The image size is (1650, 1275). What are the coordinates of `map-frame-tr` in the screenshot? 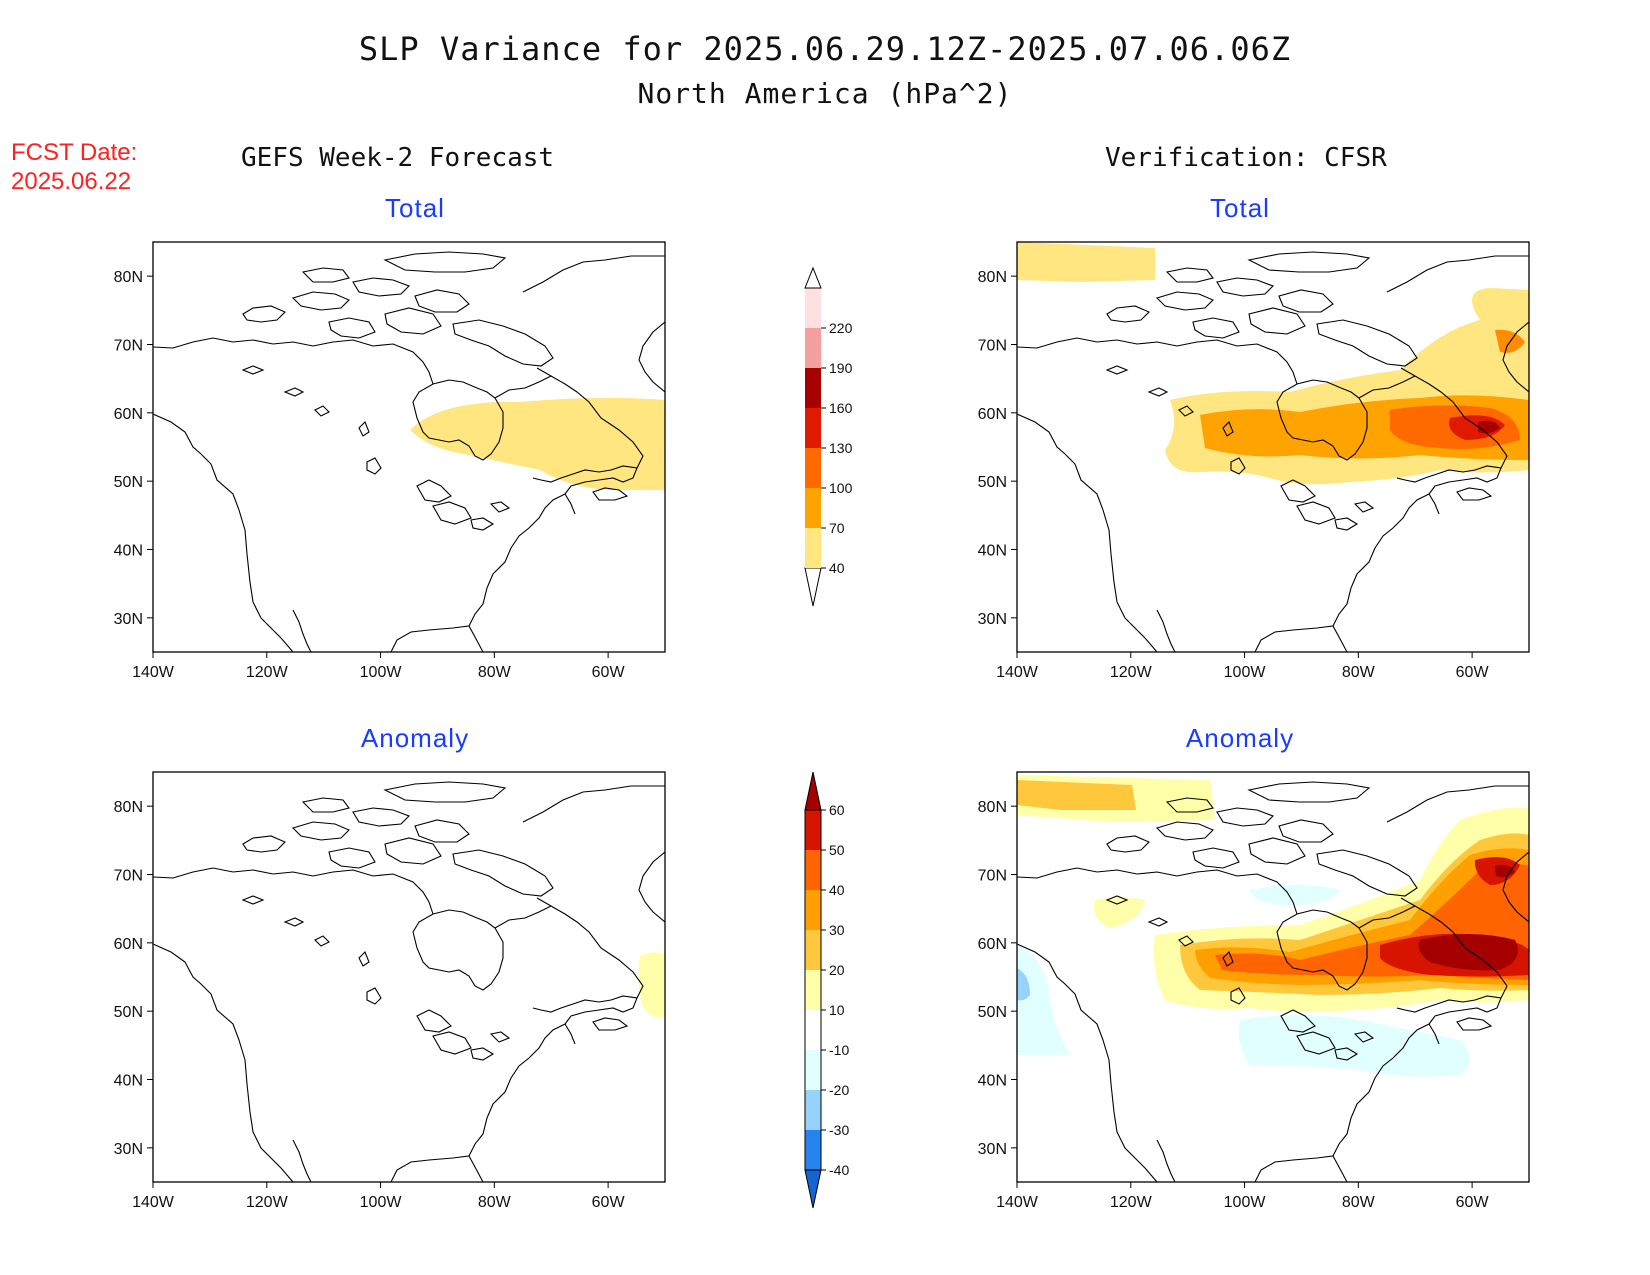 It's located at (1273, 447).